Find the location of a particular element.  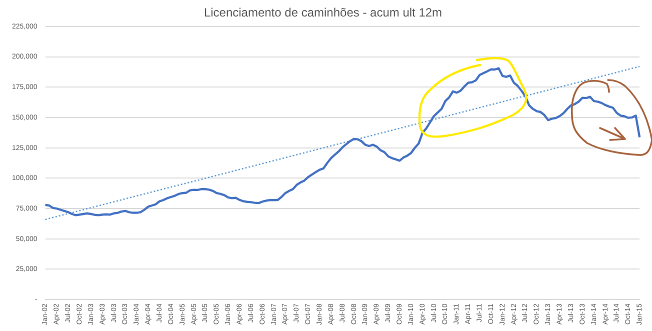

chart-title: Licenciamento de caminhões - acum ult 12m is located at coordinates (323, 13).